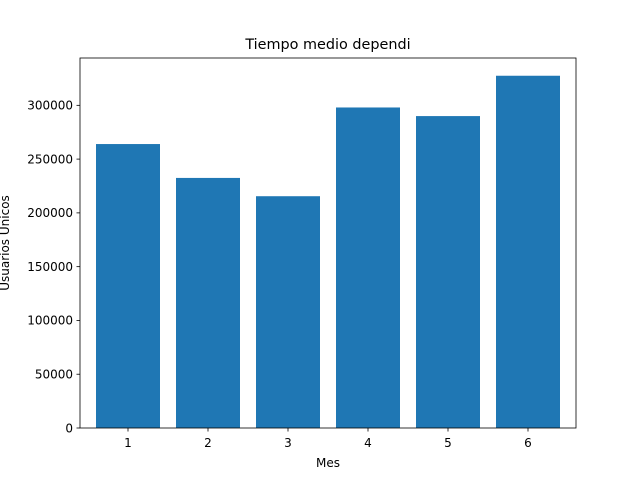 This screenshot has width=640, height=480. Describe the element at coordinates (6, 243) in the screenshot. I see `y-axis-title: Usuarios Únicos` at that location.